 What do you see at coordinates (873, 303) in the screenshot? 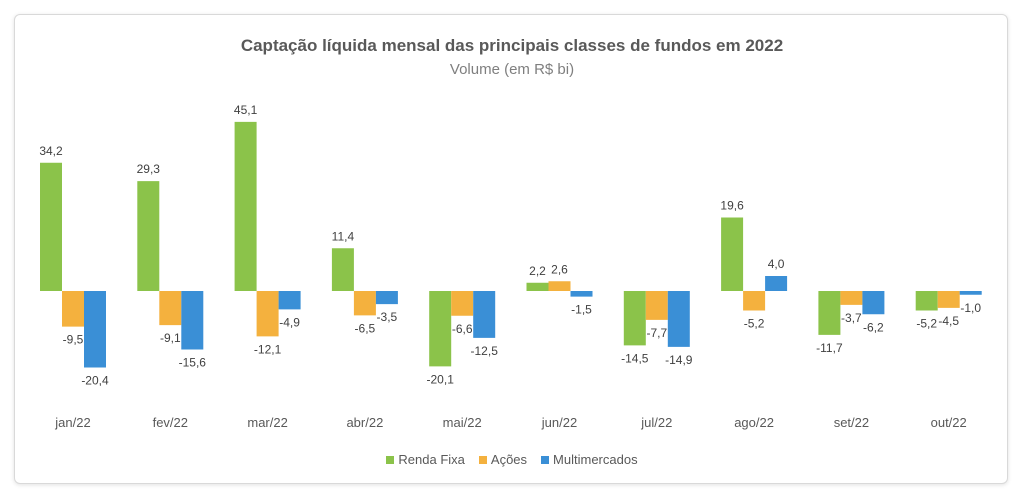
I see `bar-multimercados-set` at bounding box center [873, 303].